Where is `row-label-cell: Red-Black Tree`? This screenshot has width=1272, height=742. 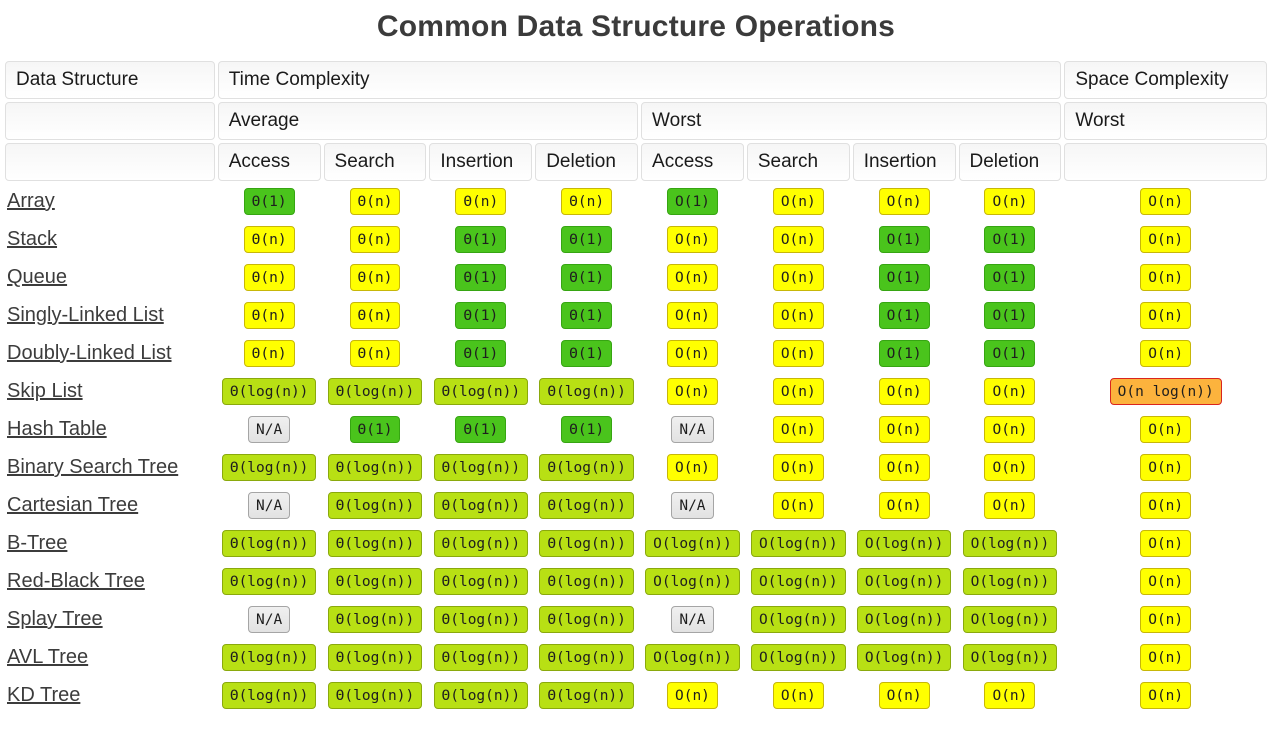 row-label-cell: Red-Black Tree is located at coordinates (110, 581).